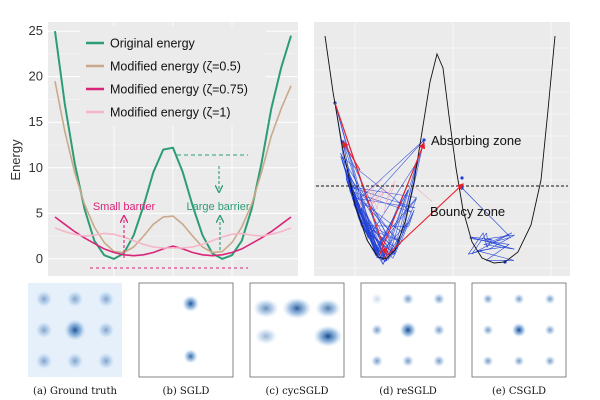 The height and width of the screenshot is (400, 600). What do you see at coordinates (170, 113) in the screenshot?
I see `legend-entry-label: Modified energy (ζ=1)` at bounding box center [170, 113].